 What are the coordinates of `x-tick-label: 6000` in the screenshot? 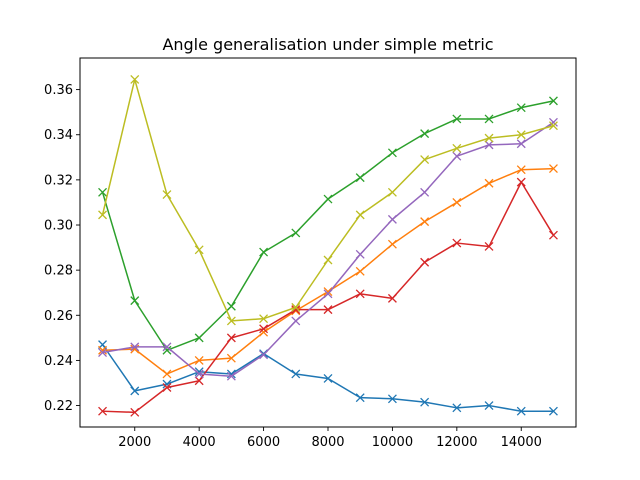 It's located at (263, 442).